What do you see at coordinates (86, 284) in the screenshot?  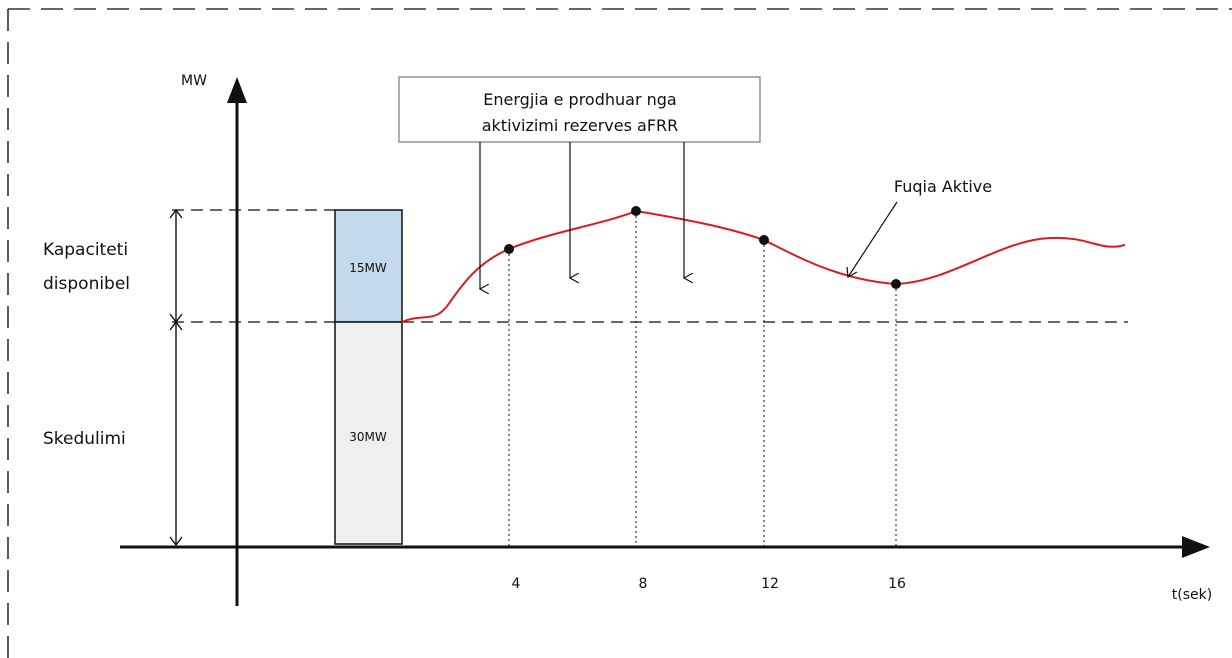 I see `label-capacity-line2: disponibel` at bounding box center [86, 284].